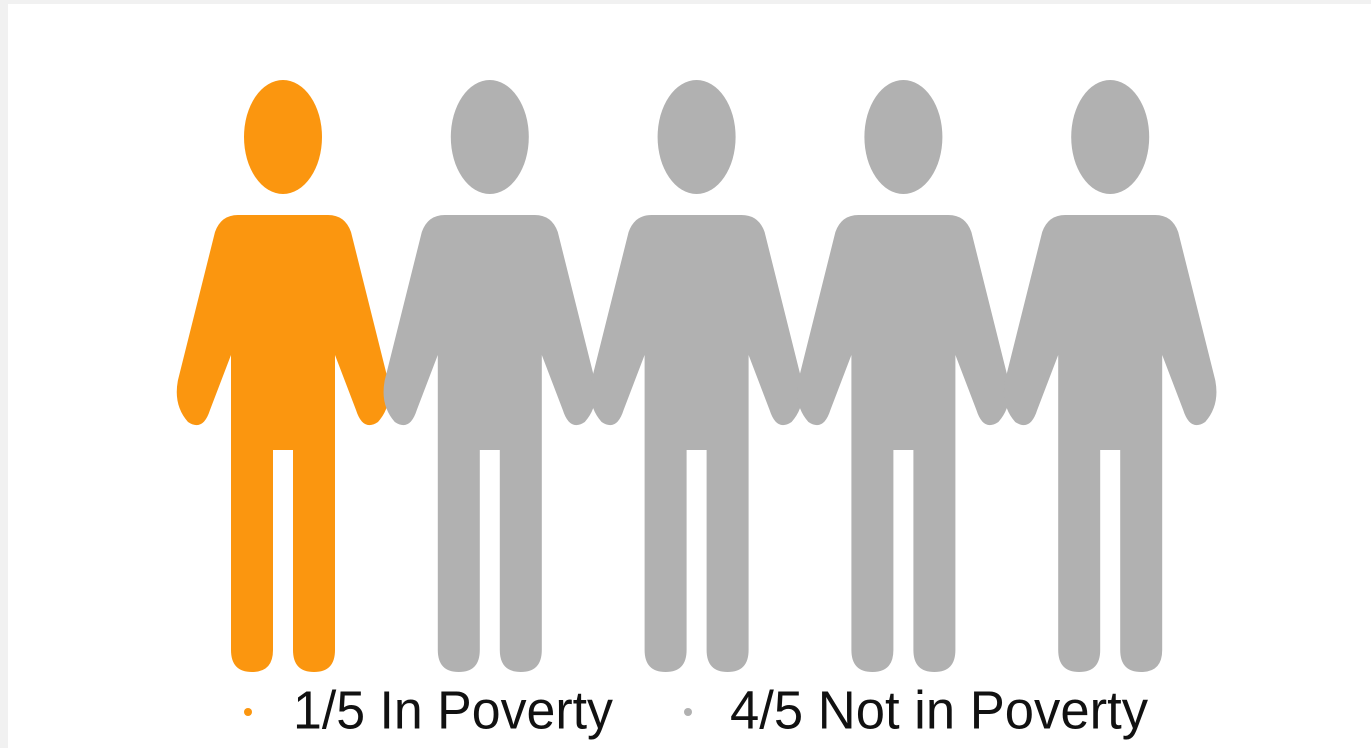 The image size is (1371, 748). Describe the element at coordinates (453, 710) in the screenshot. I see `legend-label: 1/5 In Poverty` at that location.